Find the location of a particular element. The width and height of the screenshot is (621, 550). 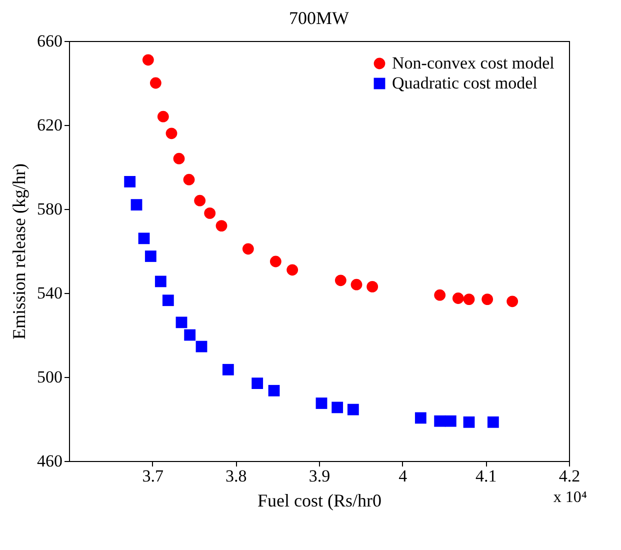

x-tick-label: 3.7 is located at coordinates (153, 476).